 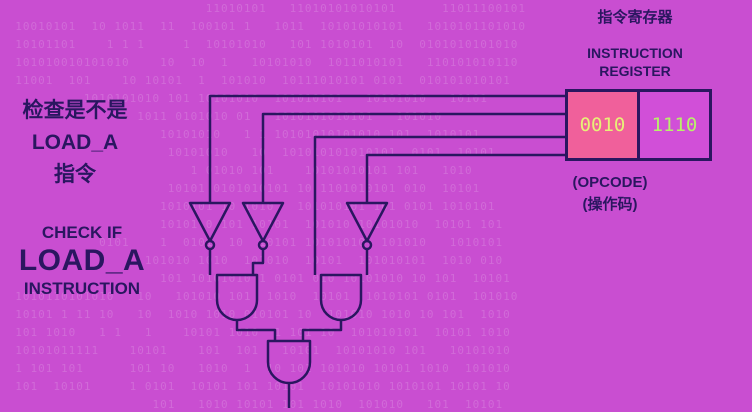 What do you see at coordinates (602, 125) in the screenshot?
I see `register-opcode-cell: 0010` at bounding box center [602, 125].